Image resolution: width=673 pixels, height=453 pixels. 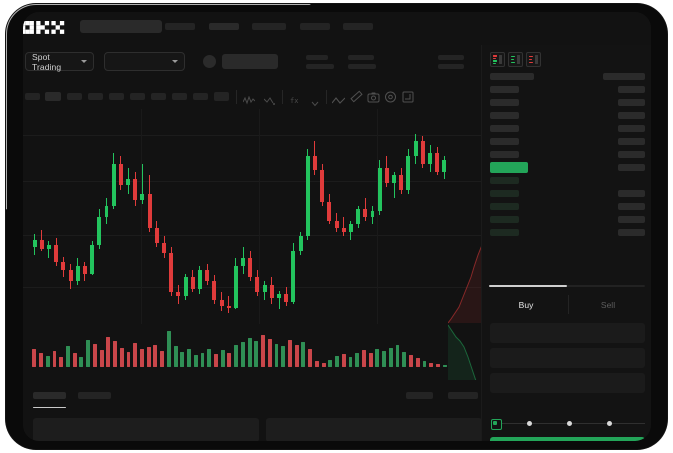 I want to click on stat-1-label, so click(x=317, y=57).